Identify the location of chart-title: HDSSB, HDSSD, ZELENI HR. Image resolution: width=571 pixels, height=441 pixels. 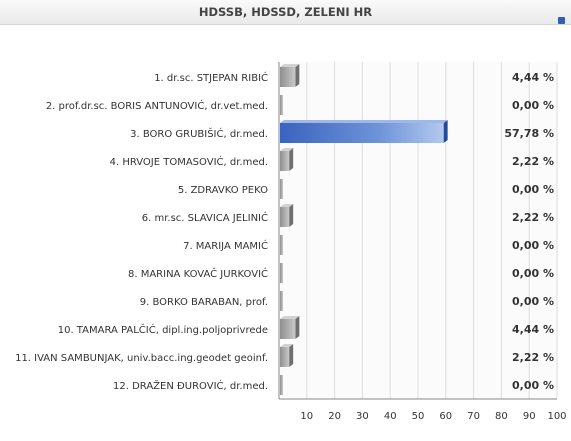
(285, 12).